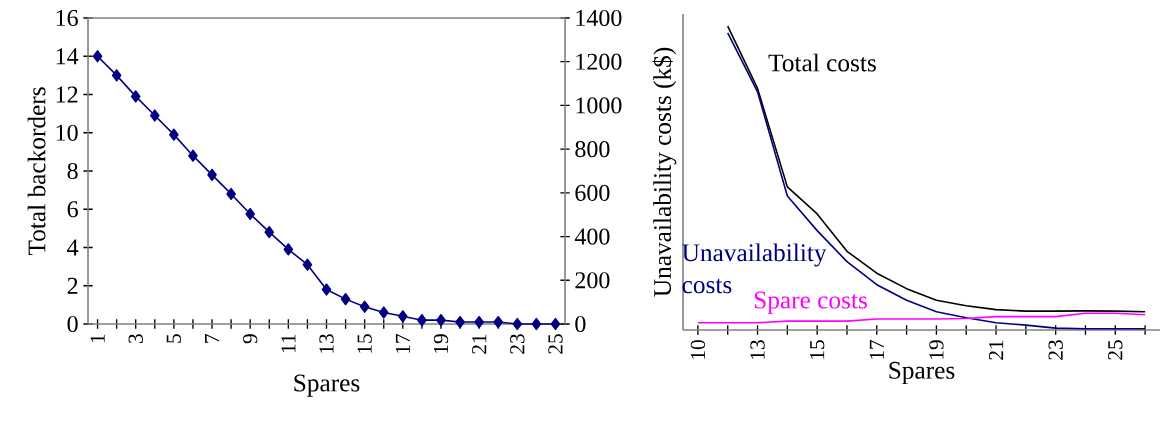 The height and width of the screenshot is (423, 1163). Describe the element at coordinates (580, 324) in the screenshot. I see `y2-tick-label: 0` at that location.